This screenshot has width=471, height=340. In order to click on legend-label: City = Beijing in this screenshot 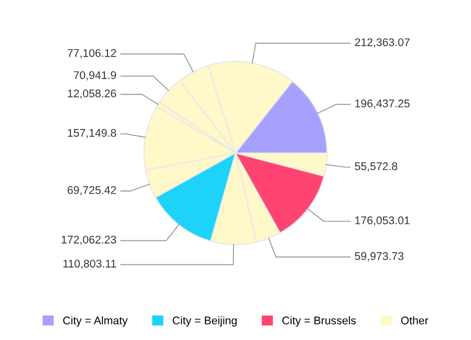, I will do `click(204, 321)`.